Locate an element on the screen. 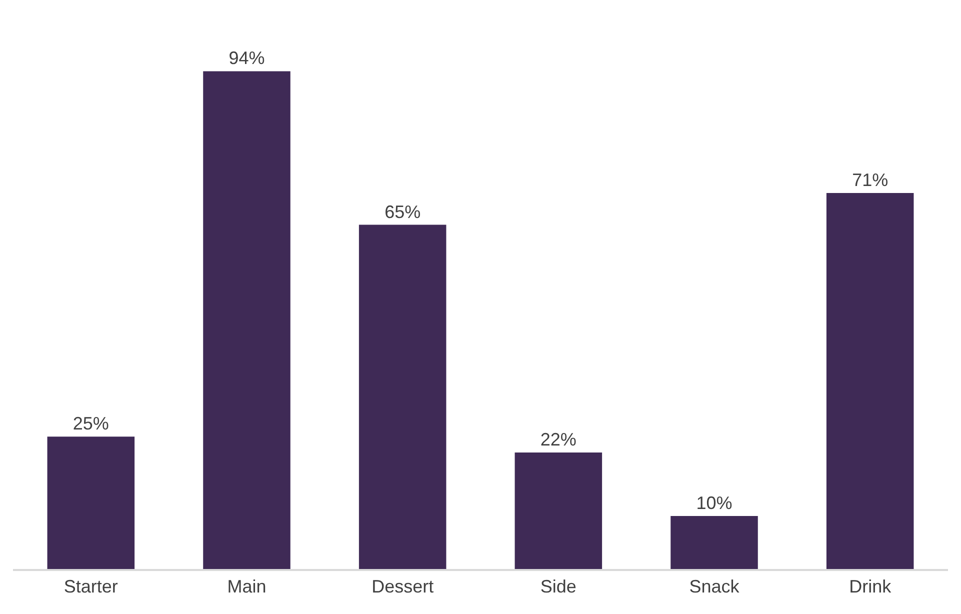 The width and height of the screenshot is (961, 614). data-label: 10% is located at coordinates (714, 503).